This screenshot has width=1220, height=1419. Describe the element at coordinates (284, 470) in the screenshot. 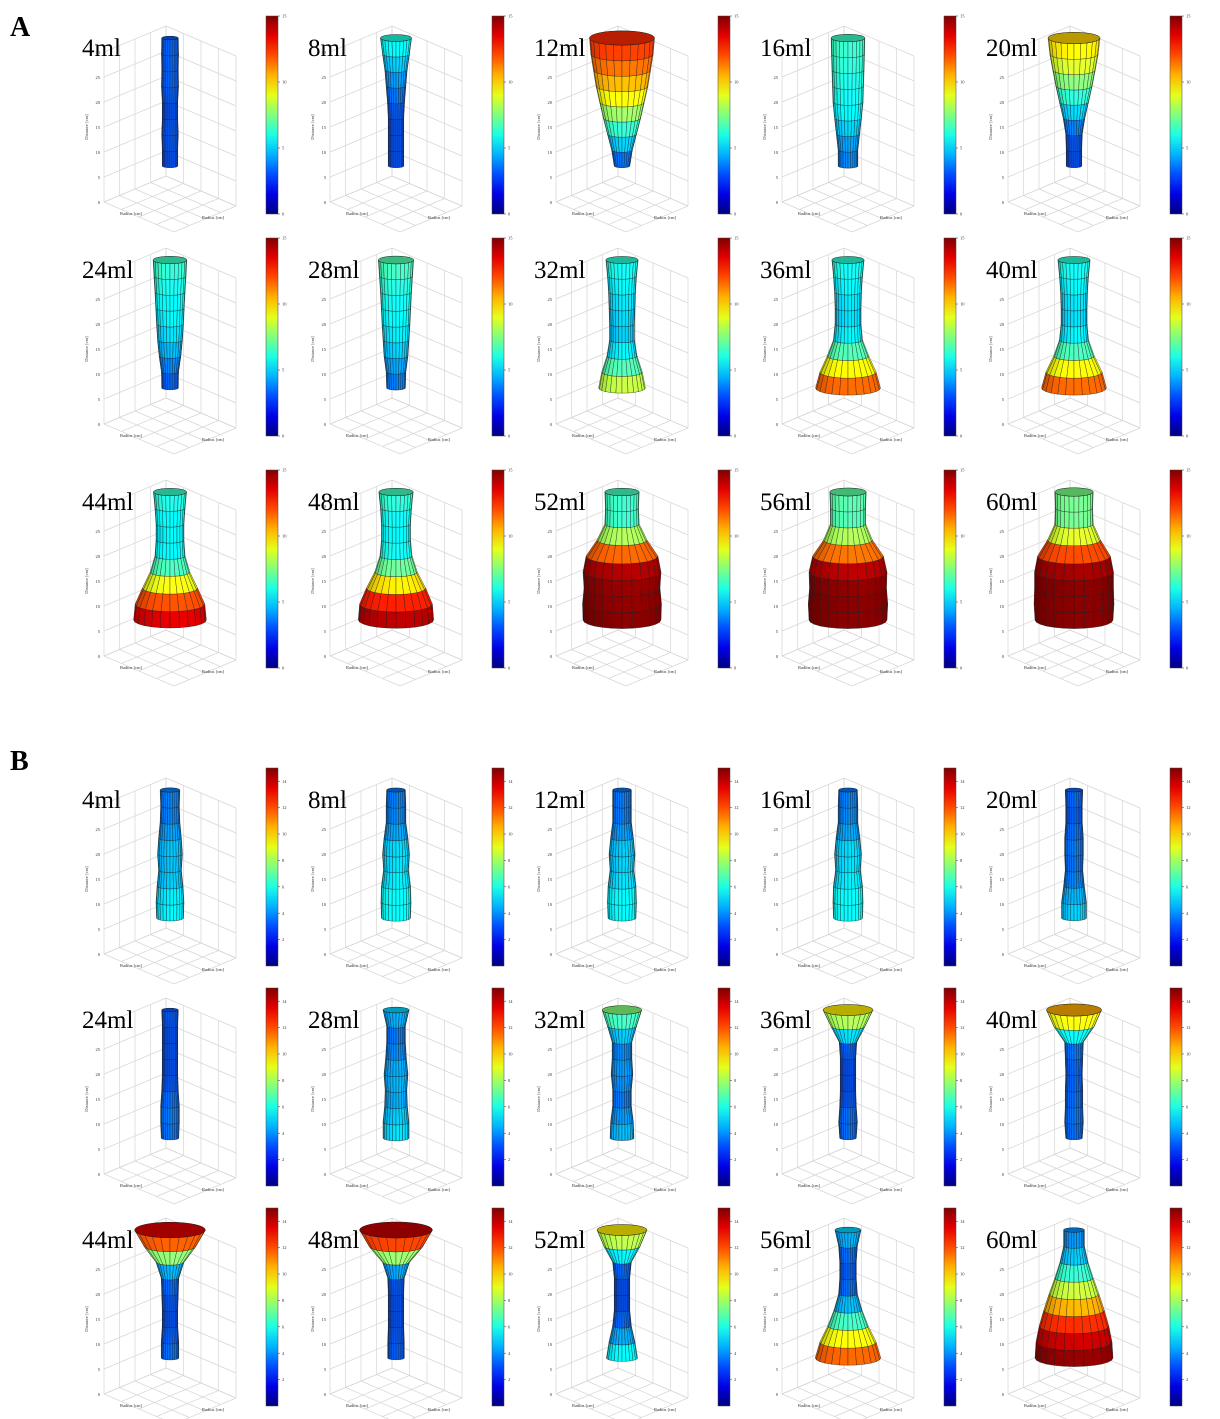

I see `colorbar-tick-label: 15` at that location.